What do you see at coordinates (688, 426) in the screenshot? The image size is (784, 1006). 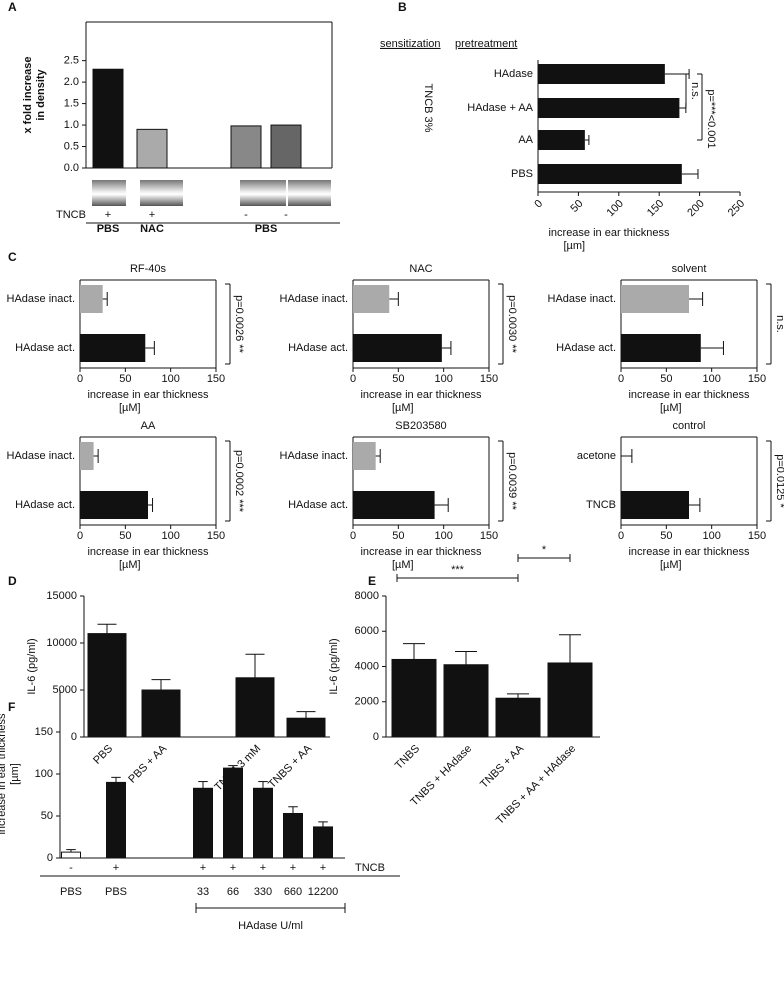 I see `chart-title: control` at bounding box center [688, 426].